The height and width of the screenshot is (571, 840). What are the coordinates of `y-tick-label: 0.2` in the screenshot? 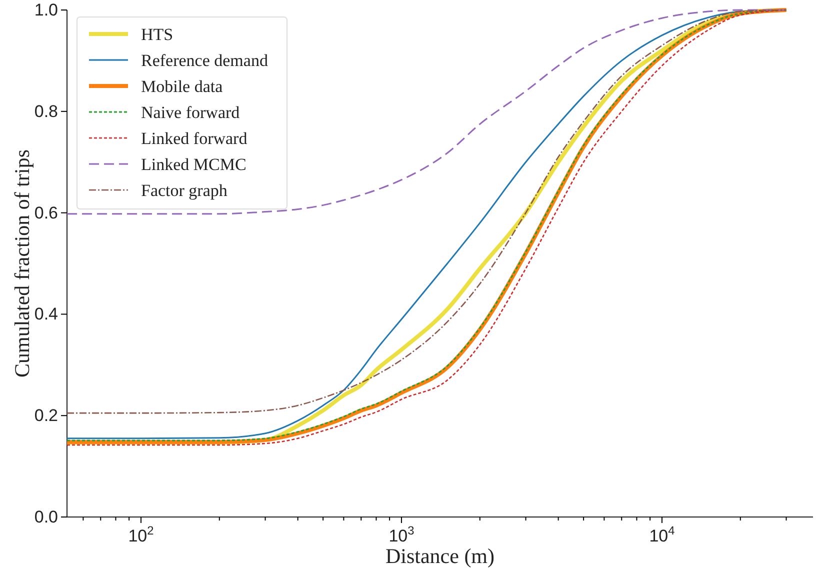 It's located at (46, 416).